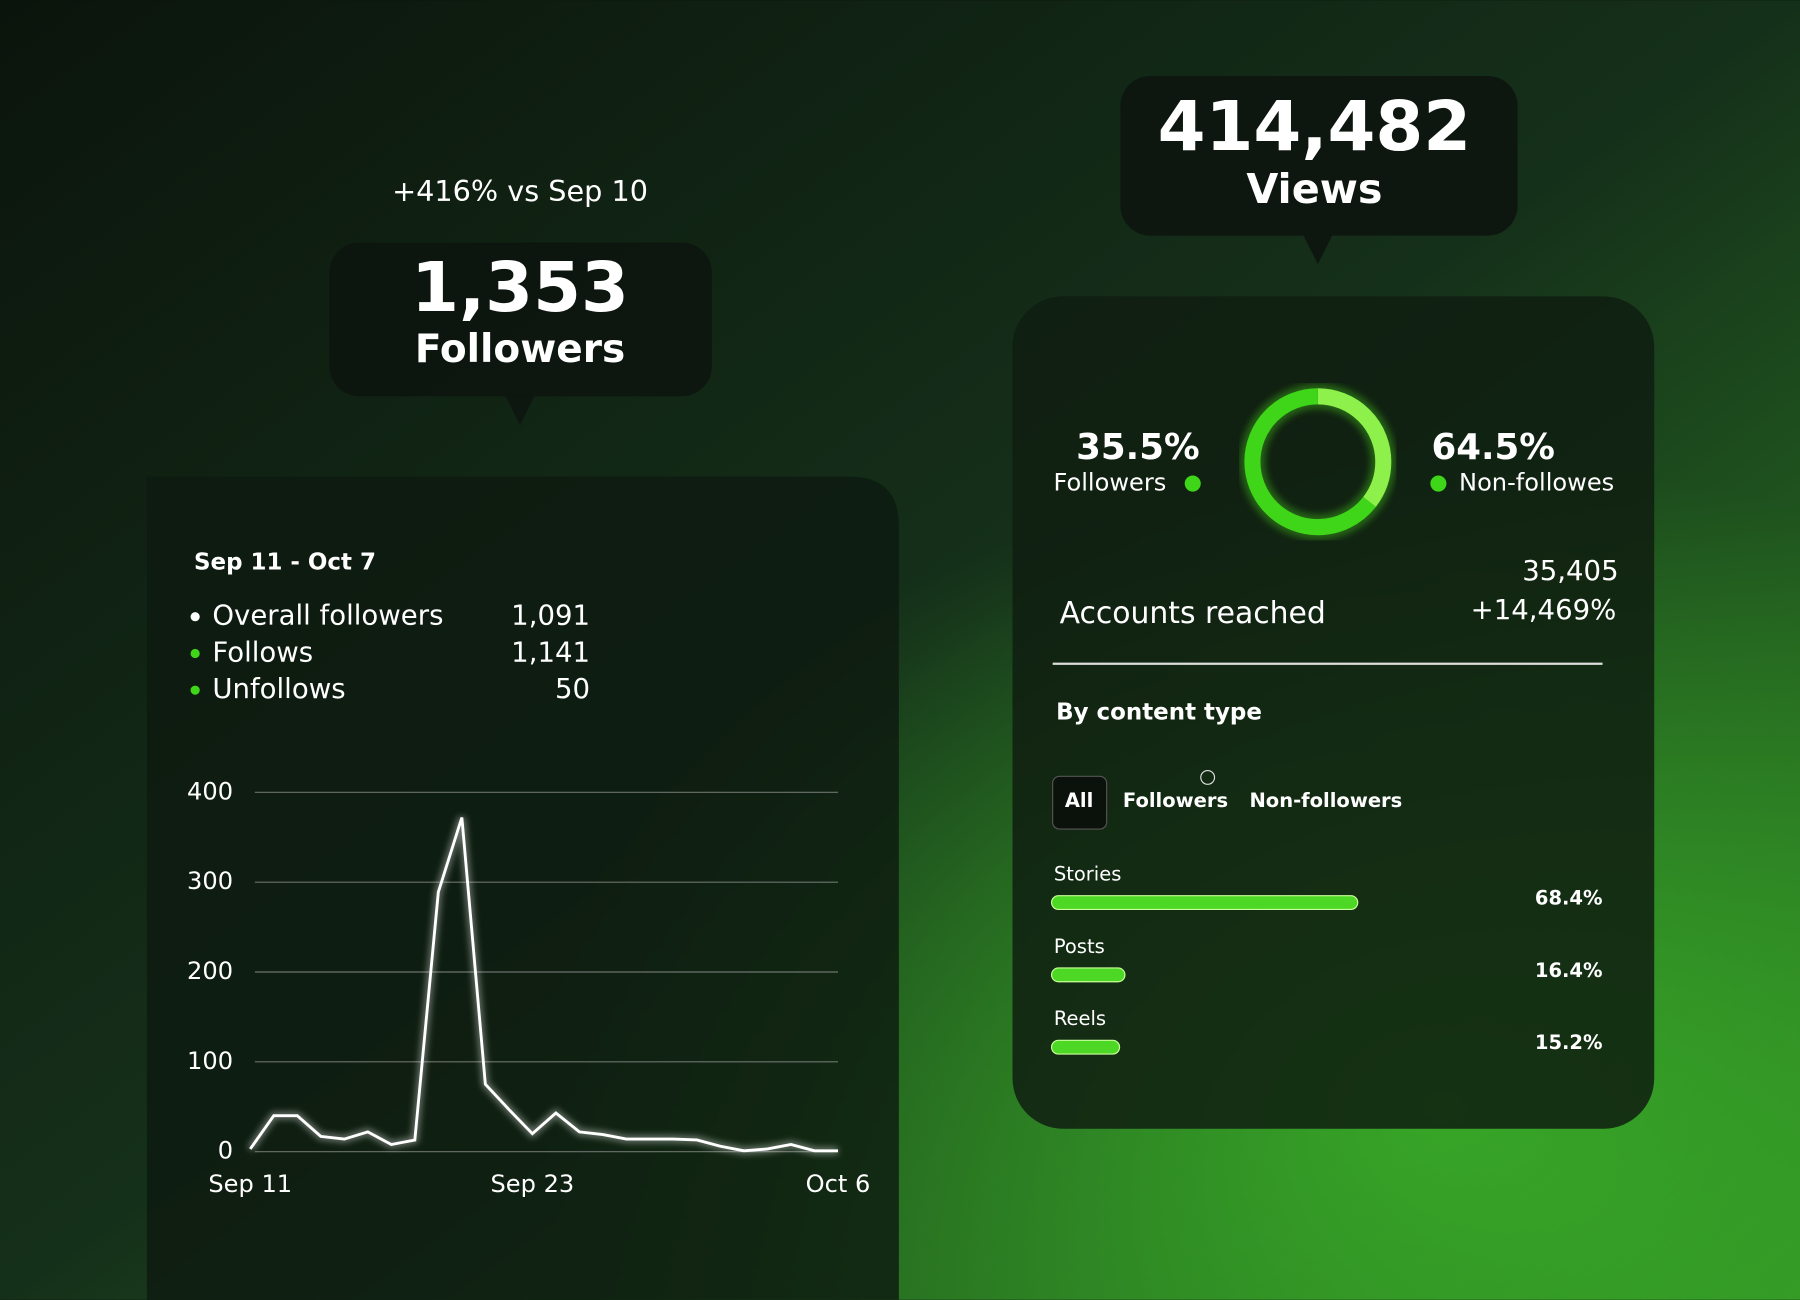 Image resolution: width=1800 pixels, height=1300 pixels. Describe the element at coordinates (210, 1061) in the screenshot. I see `y-tick-label: 100` at that location.